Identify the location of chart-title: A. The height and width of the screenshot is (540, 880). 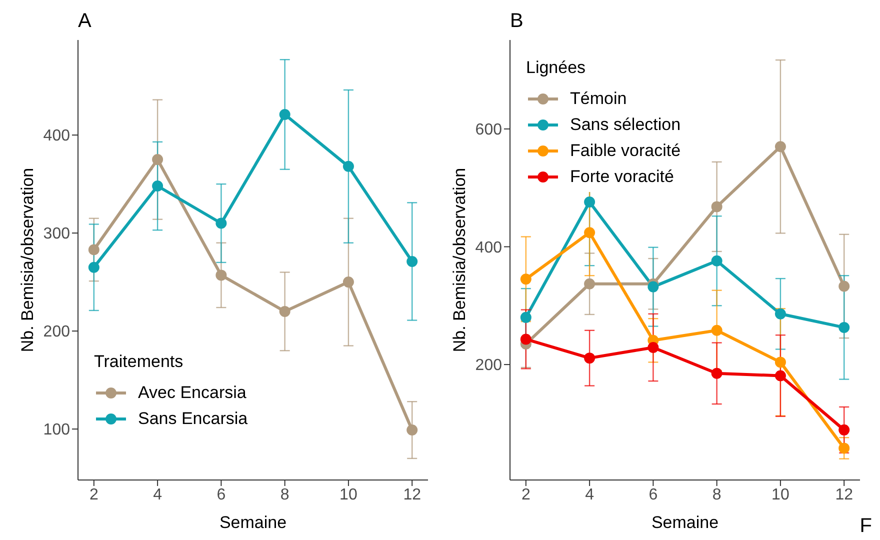
(85, 21).